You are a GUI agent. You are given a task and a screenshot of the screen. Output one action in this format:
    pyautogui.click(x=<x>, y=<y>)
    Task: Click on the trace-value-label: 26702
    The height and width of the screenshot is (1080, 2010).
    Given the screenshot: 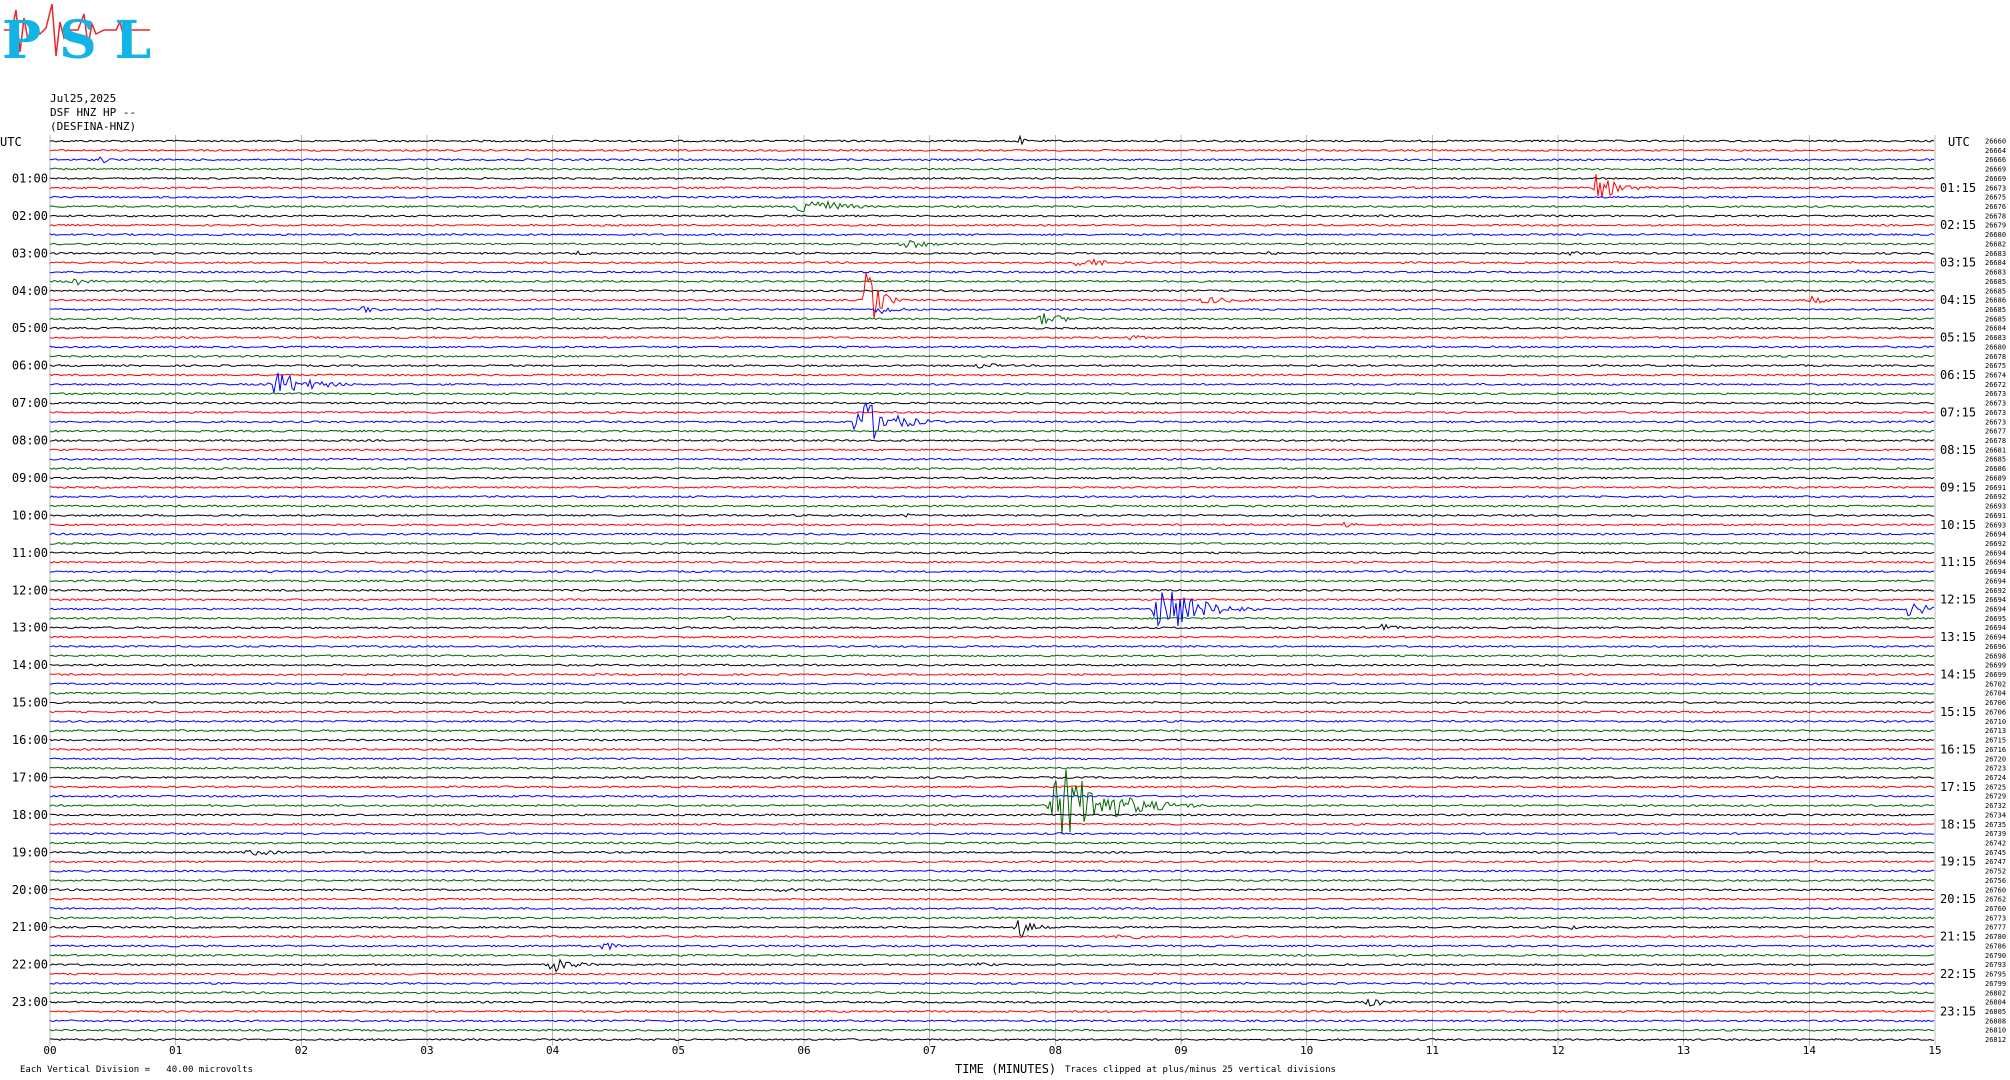 What is the action you would take?
    pyautogui.click(x=1995, y=684)
    